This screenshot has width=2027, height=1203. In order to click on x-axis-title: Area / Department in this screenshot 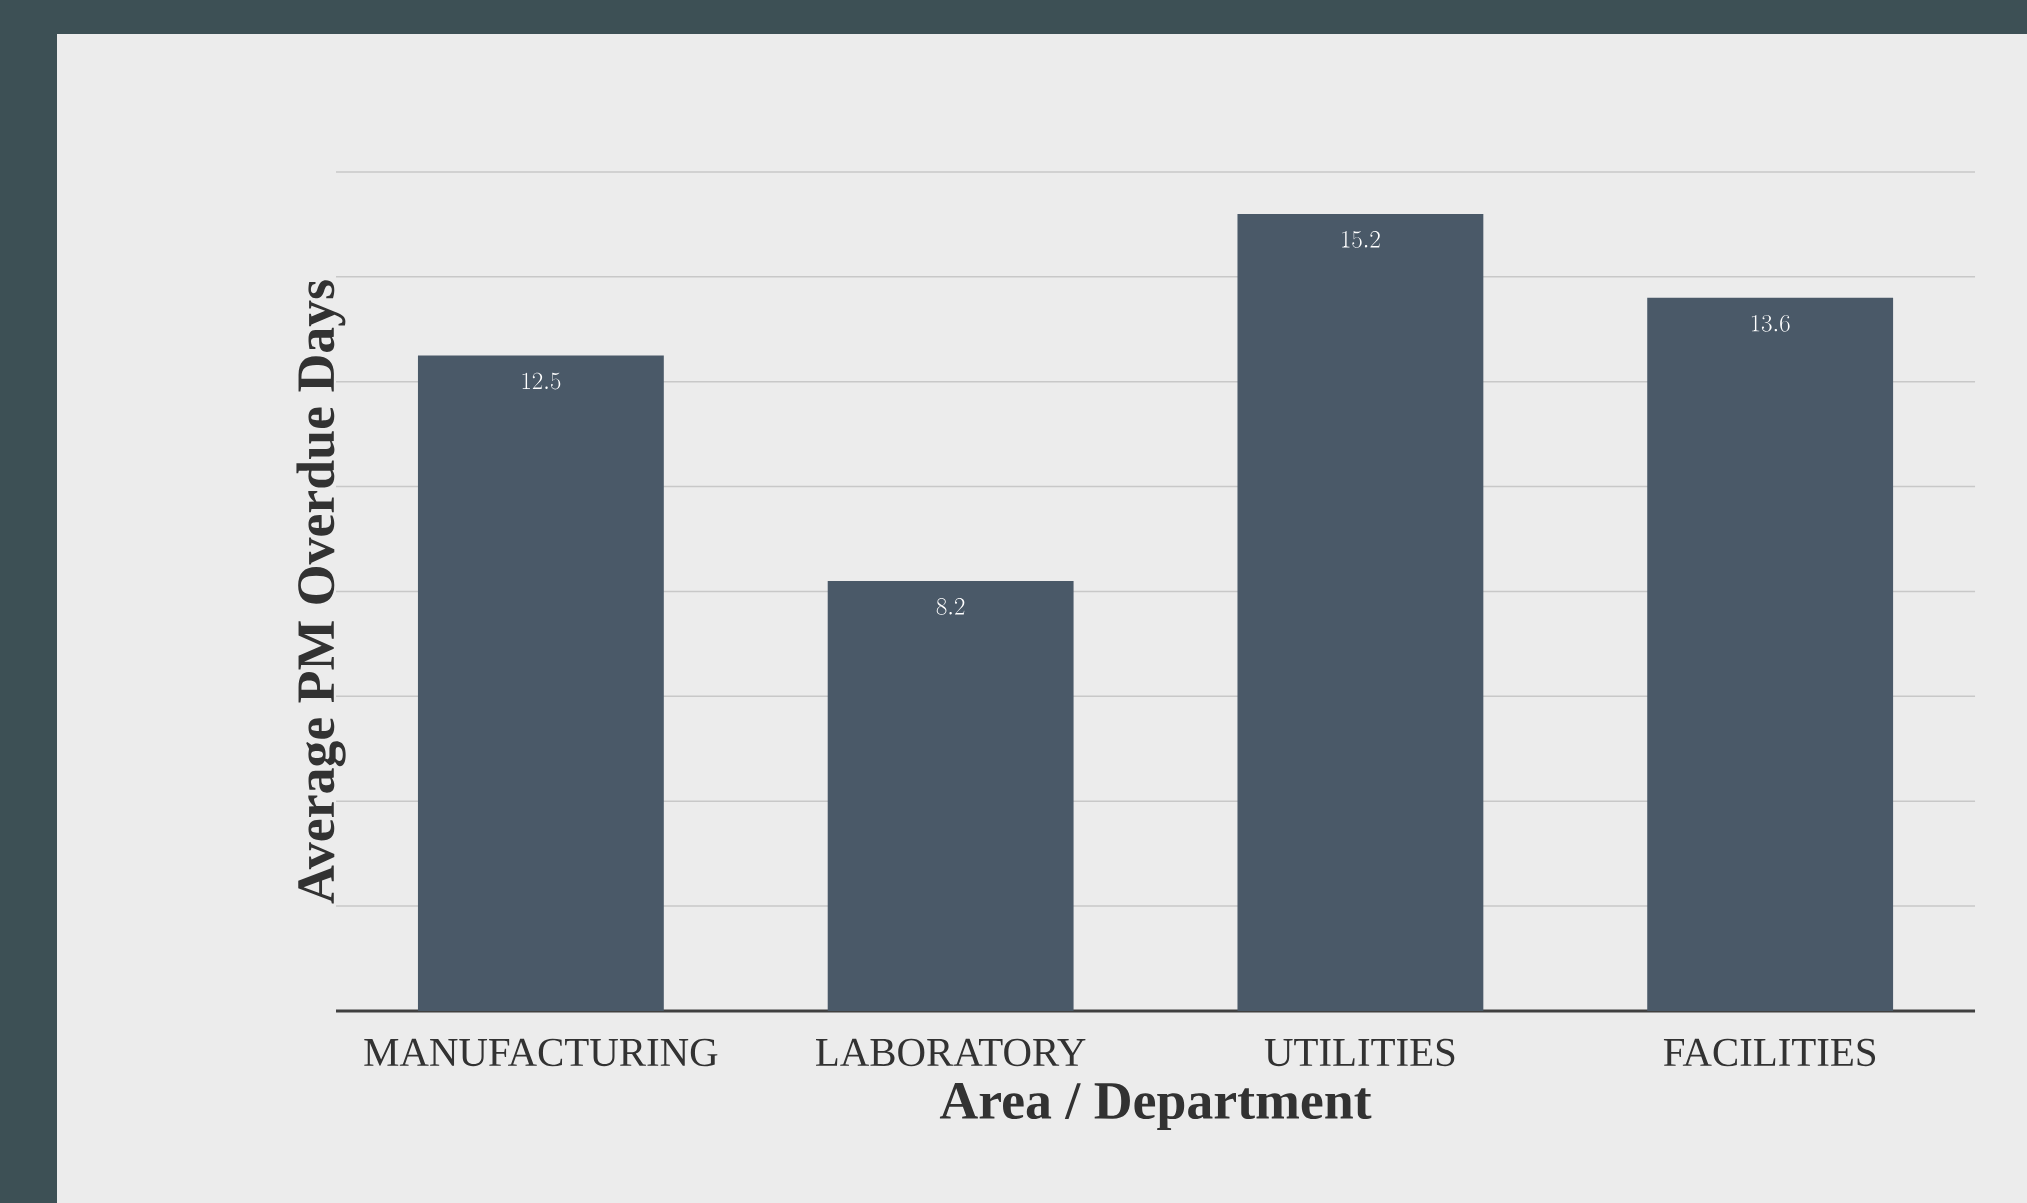, I will do `click(1155, 1107)`.